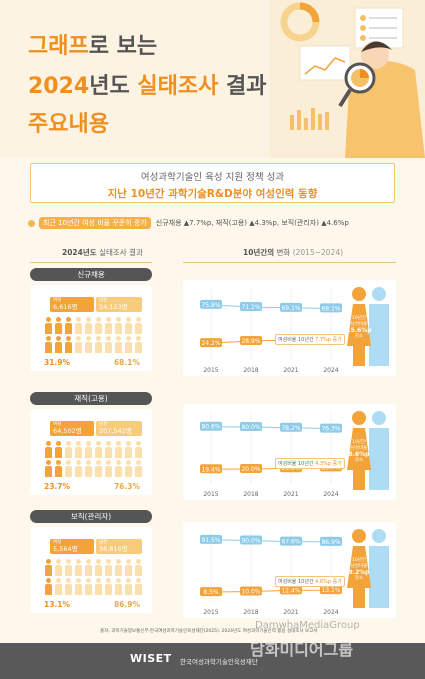 Image resolution: width=425 pixels, height=679 pixels. Describe the element at coordinates (126, 604) in the screenshot. I see `male-percent: 86.9%` at that location.